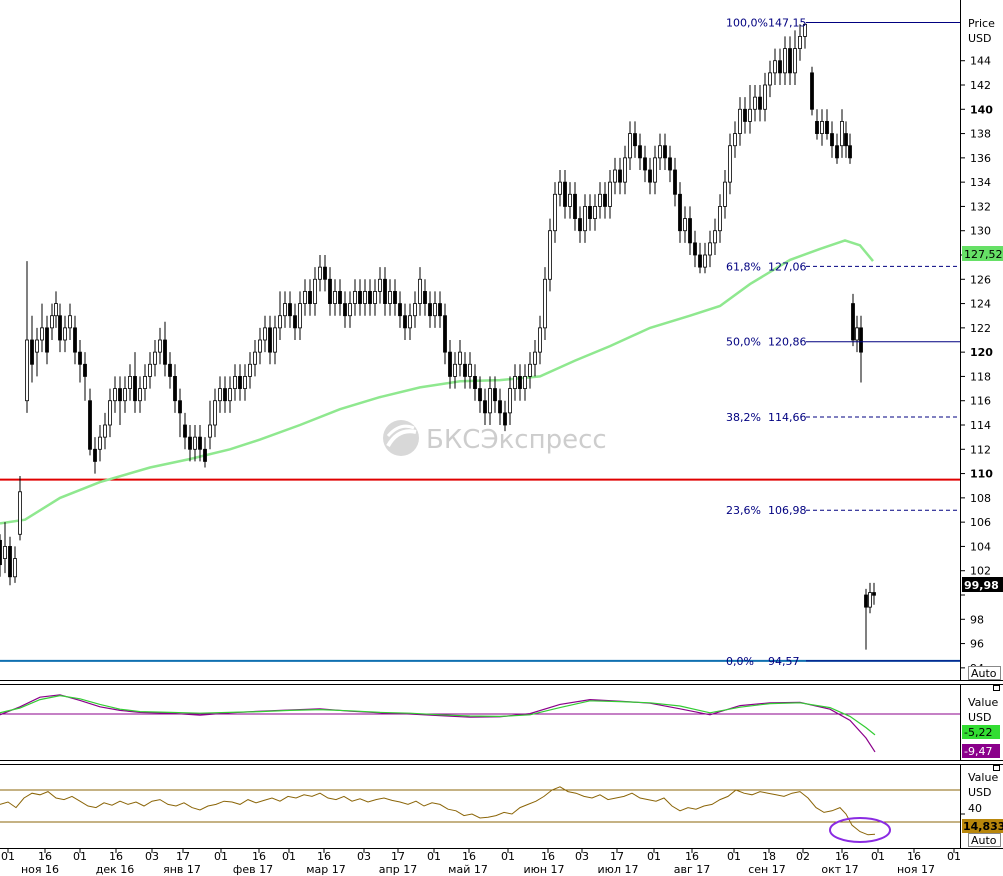  I want to click on time-tick-label: 16, so click(842, 856).